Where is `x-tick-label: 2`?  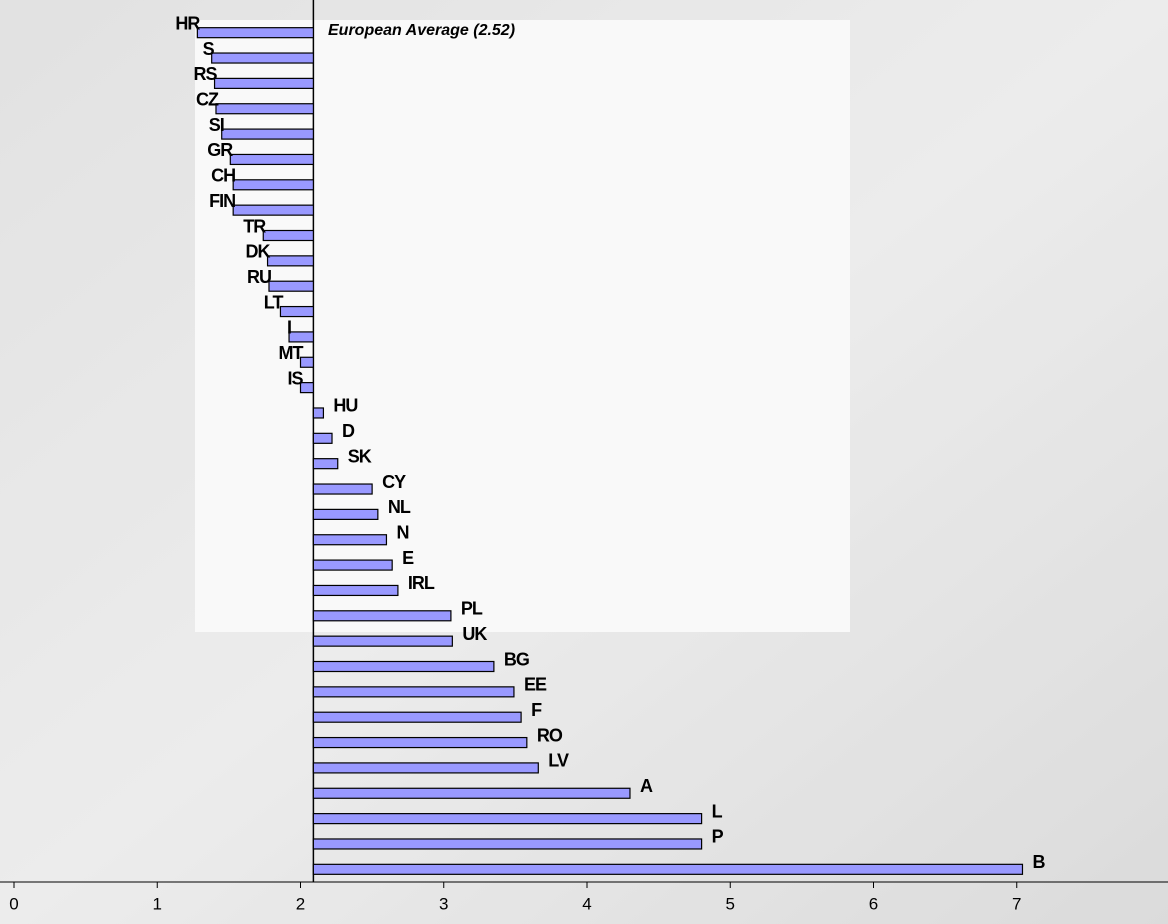
x-tick-label: 2 is located at coordinates (300, 903).